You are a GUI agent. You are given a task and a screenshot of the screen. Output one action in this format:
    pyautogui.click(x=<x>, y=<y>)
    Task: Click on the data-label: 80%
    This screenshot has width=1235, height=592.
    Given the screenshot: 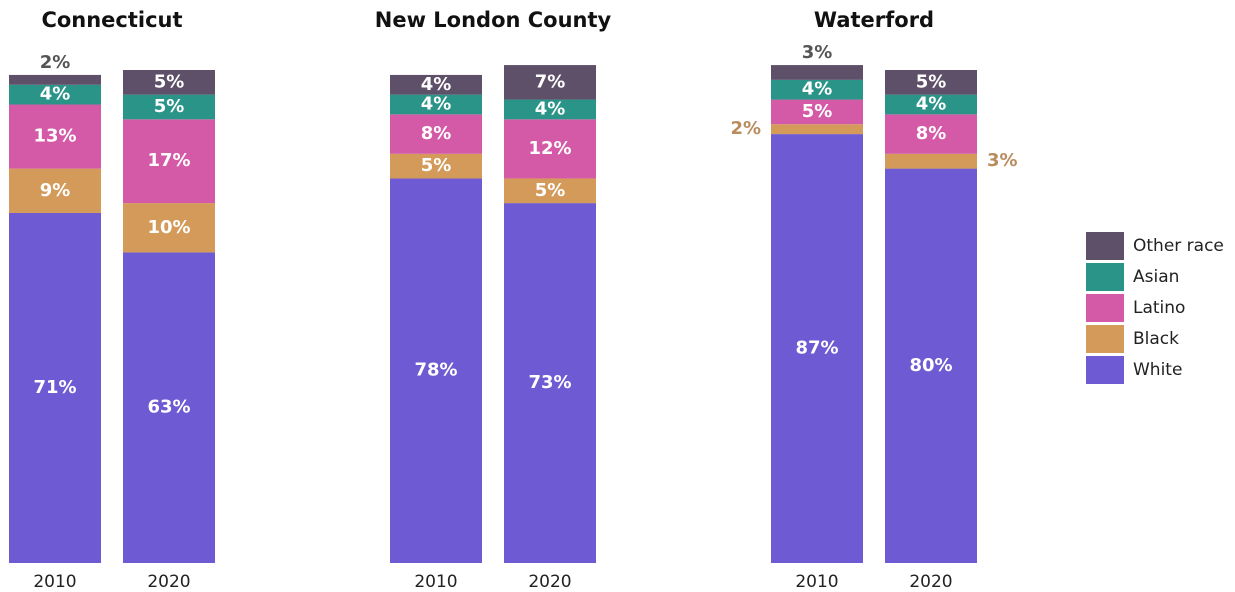 What is the action you would take?
    pyautogui.click(x=930, y=365)
    